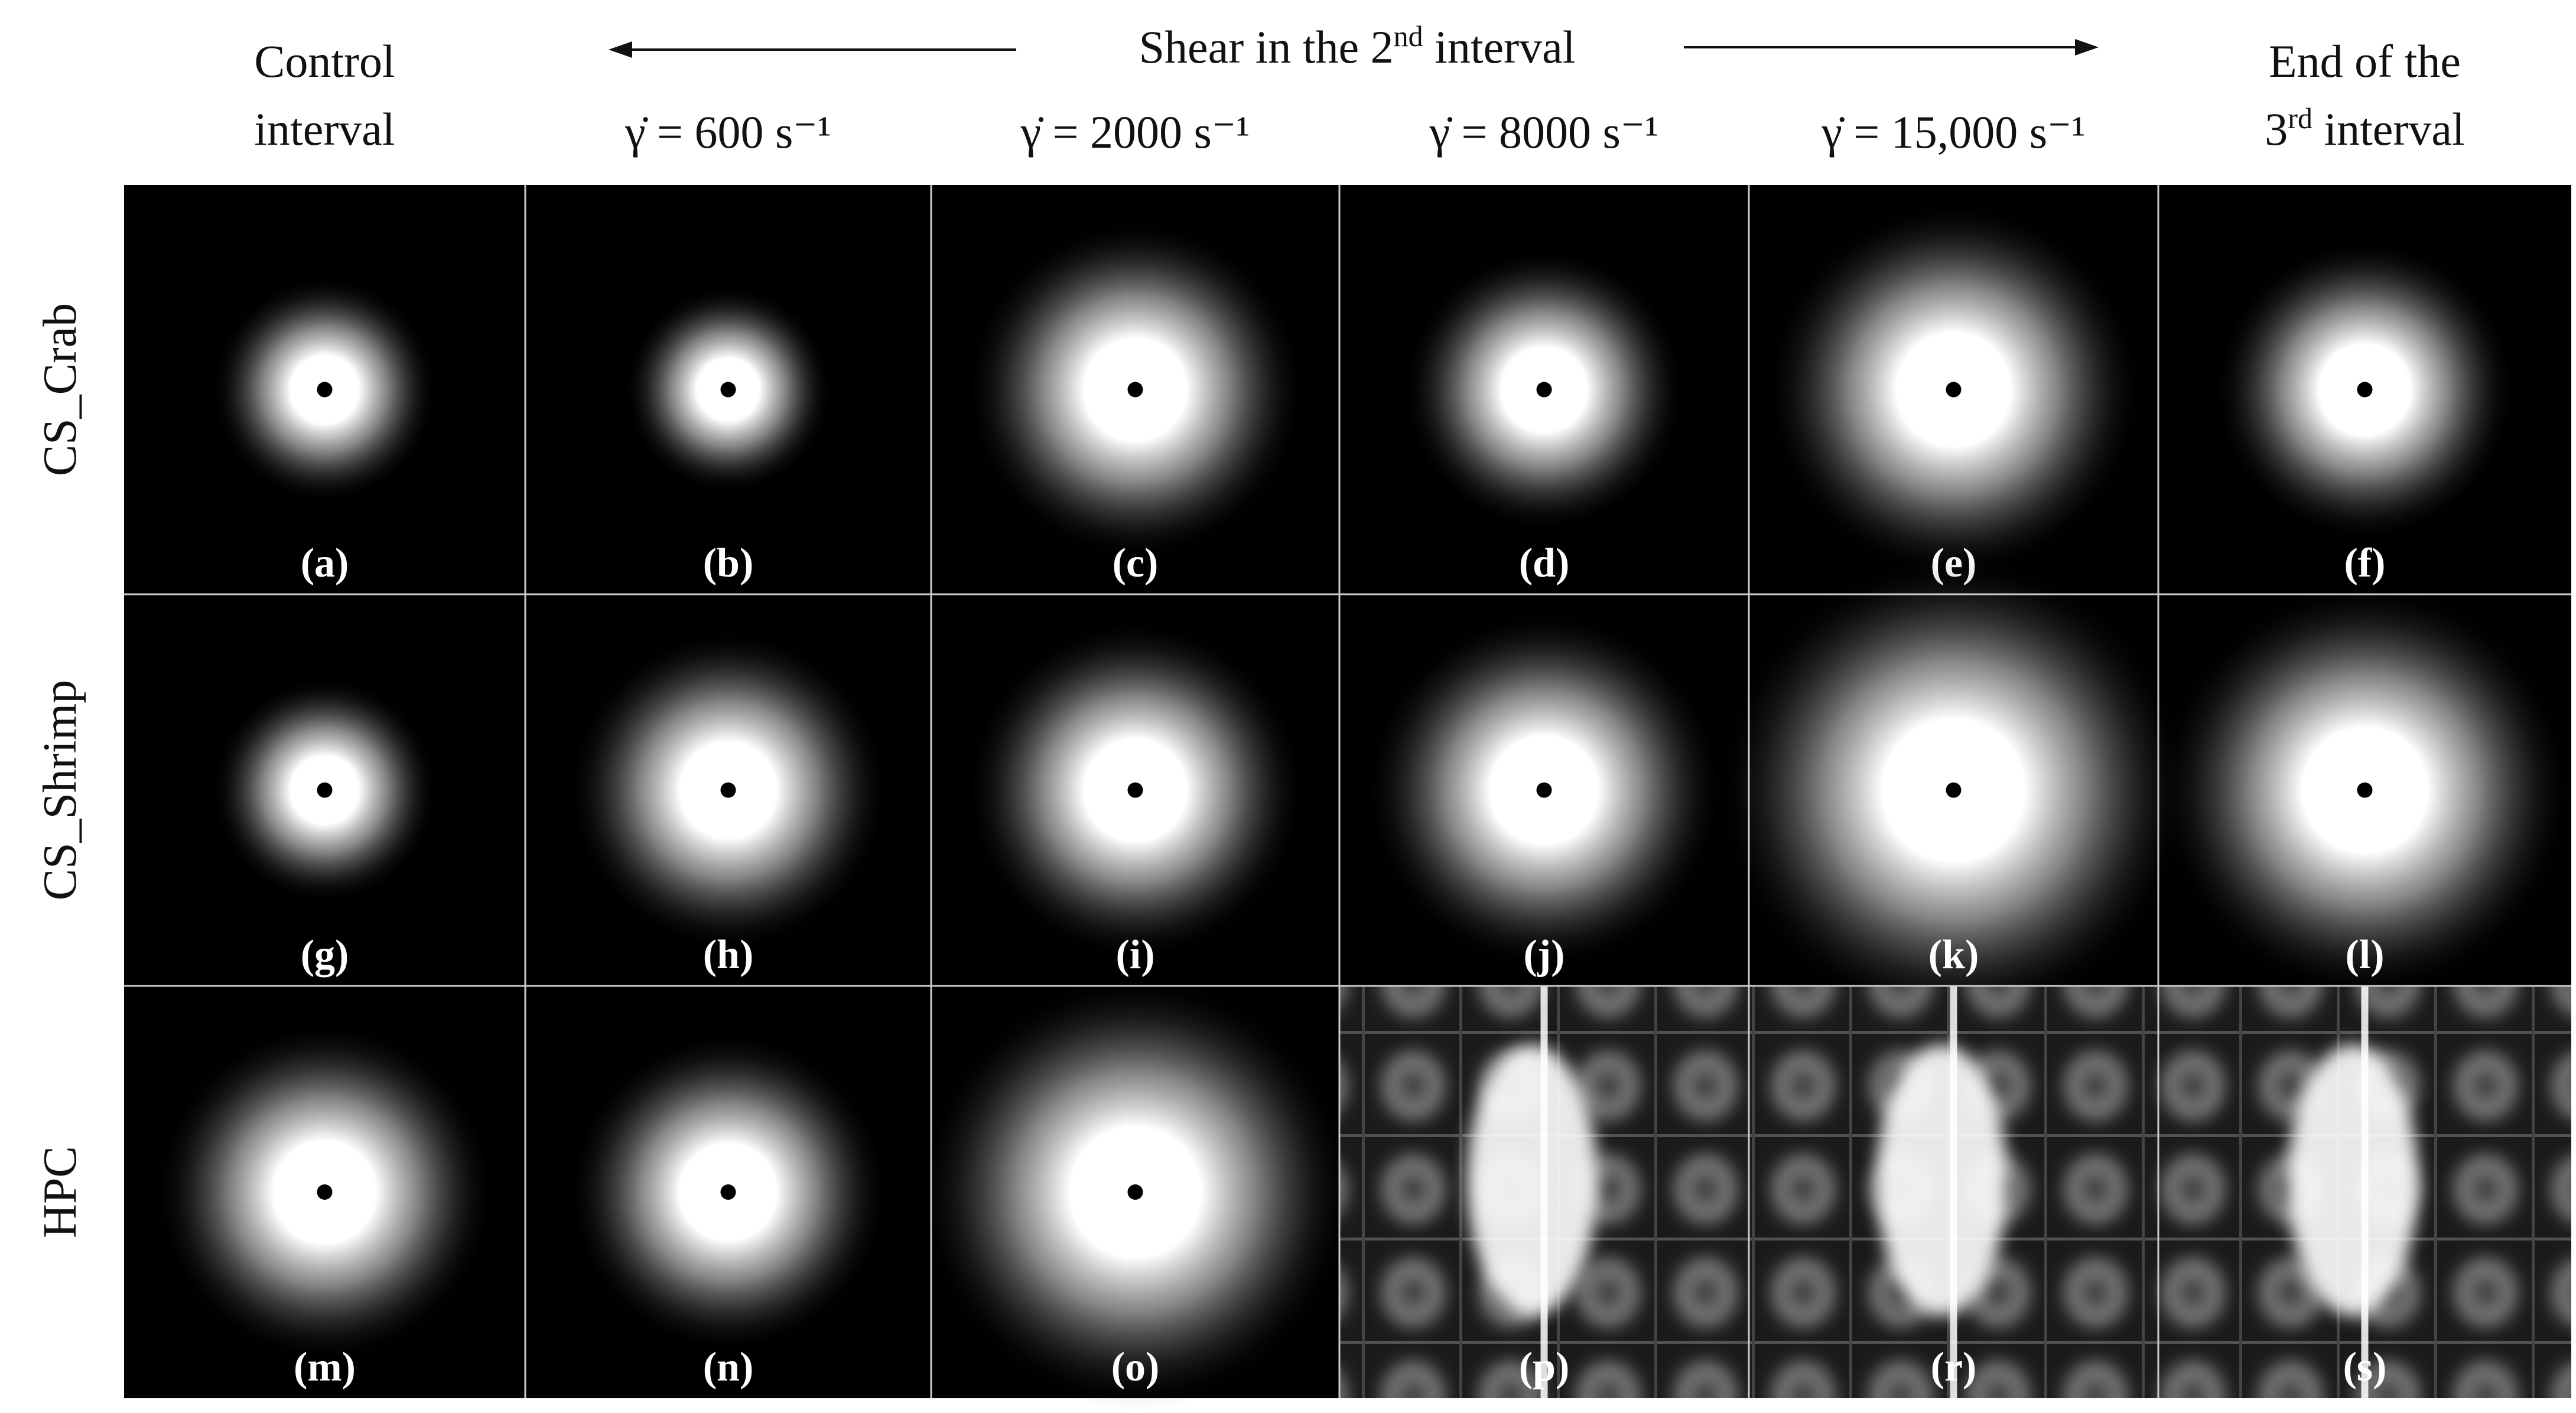 This screenshot has width=2576, height=1413. Describe the element at coordinates (728, 1210) in the screenshot. I see `panel: (n)` at that location.